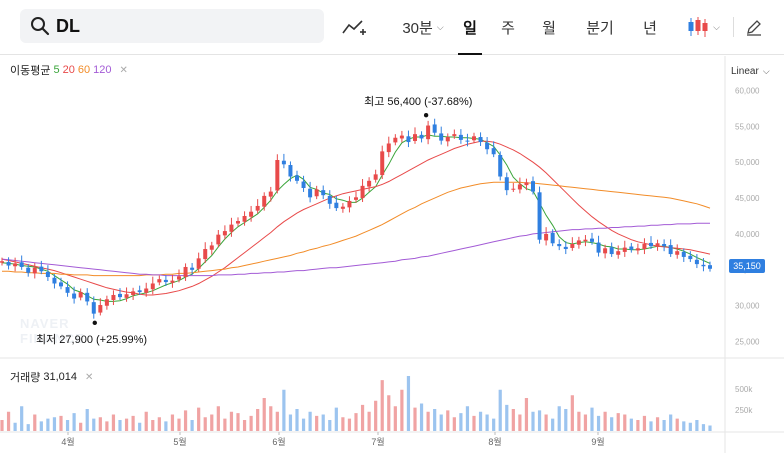 Image resolution: width=784 pixels, height=453 pixels. What do you see at coordinates (745, 71) in the screenshot?
I see `scale-mode-label: Linear` at bounding box center [745, 71].